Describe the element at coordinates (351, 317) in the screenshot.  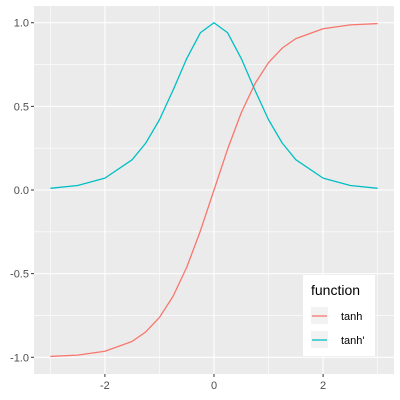
I see `legend-entry-label: tanh` at that location.